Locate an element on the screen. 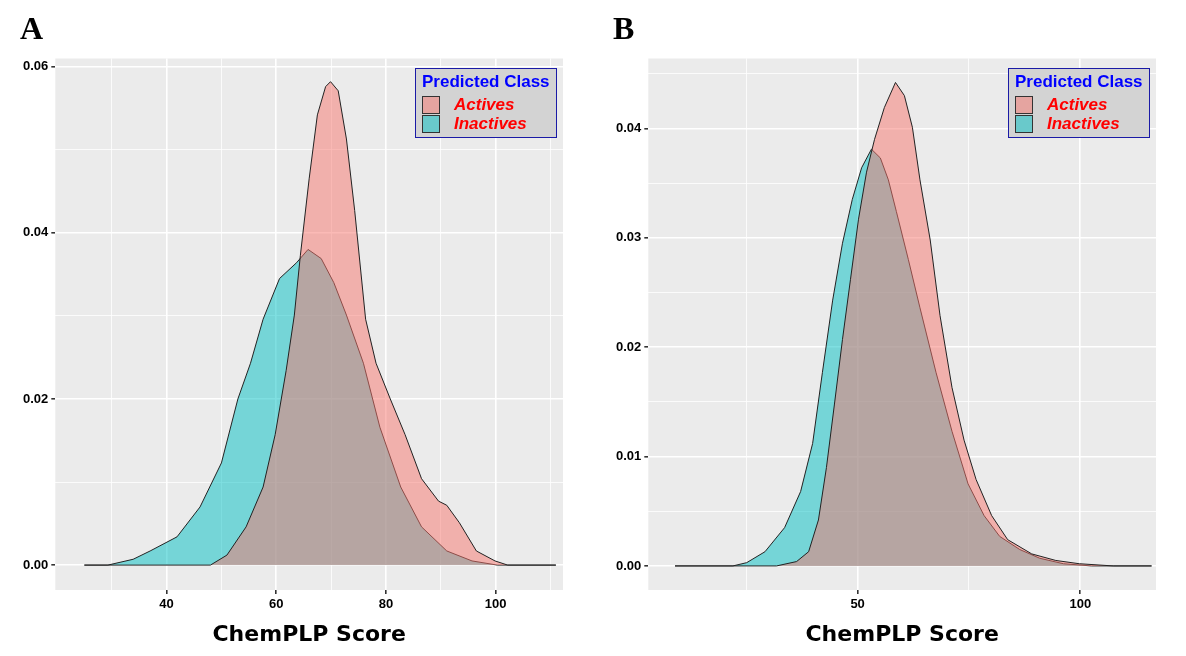  chart-title: B is located at coordinates (624, 28).